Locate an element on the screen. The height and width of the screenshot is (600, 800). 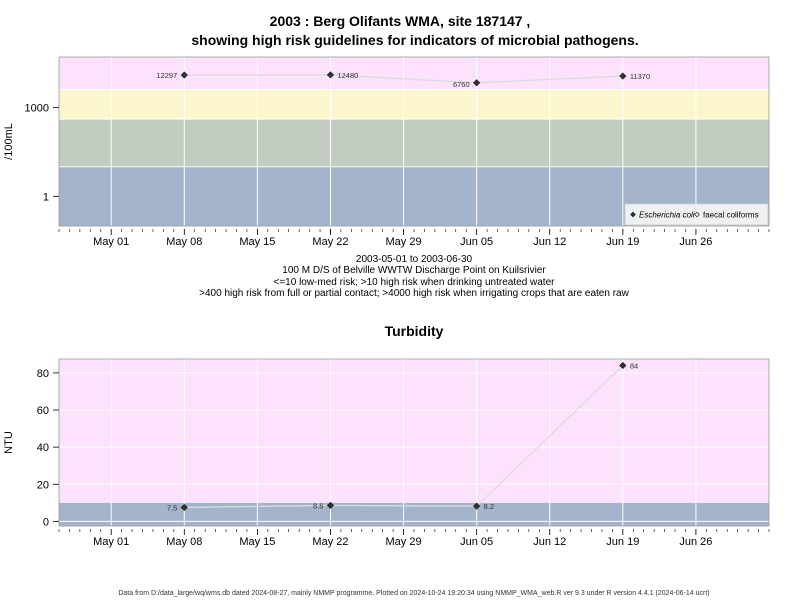
data-label: 84 is located at coordinates (634, 365).